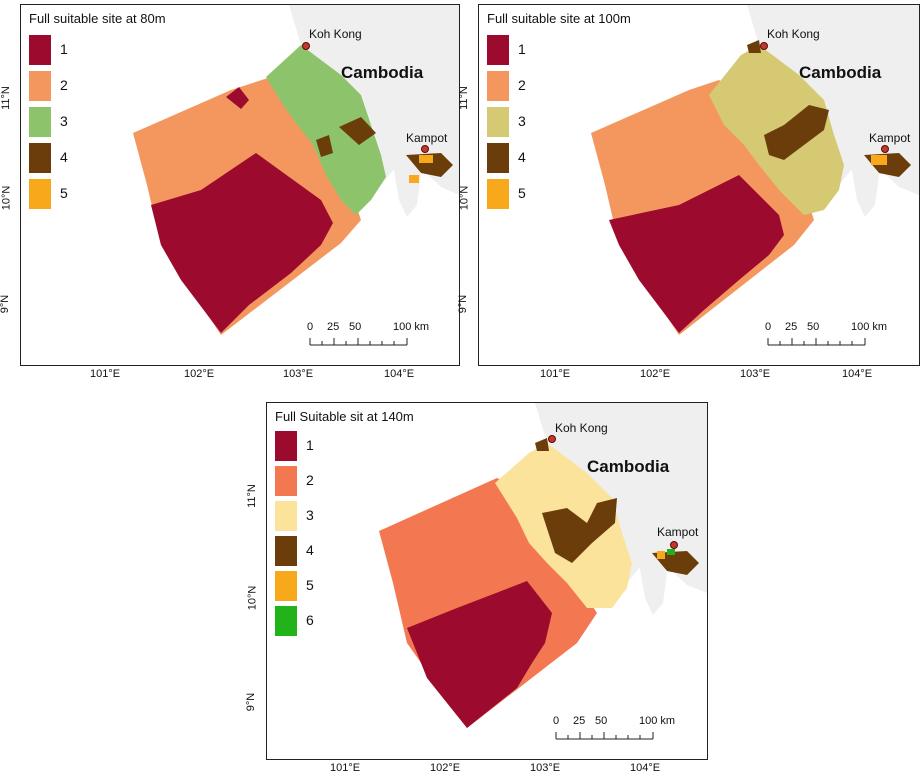  Describe the element at coordinates (310, 620) in the screenshot. I see `legend-label: 6` at that location.